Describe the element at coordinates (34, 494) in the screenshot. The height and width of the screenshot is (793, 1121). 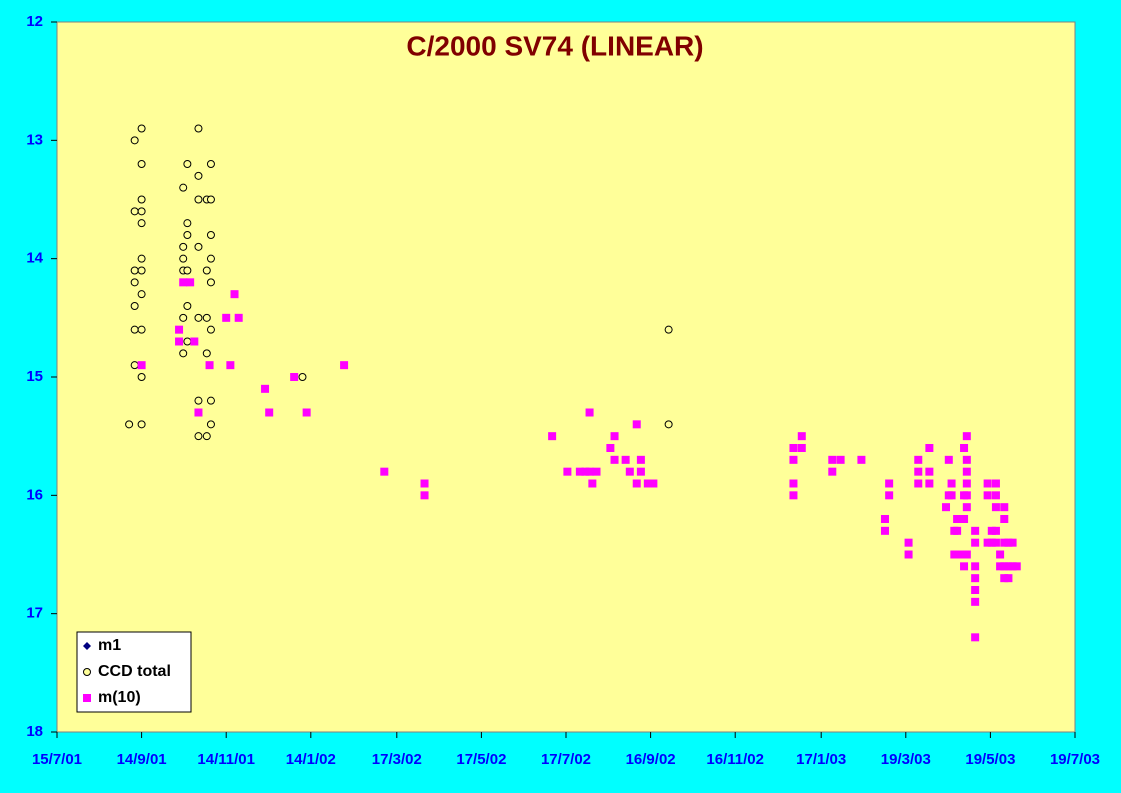
I see `y-tick-label: 16` at that location.